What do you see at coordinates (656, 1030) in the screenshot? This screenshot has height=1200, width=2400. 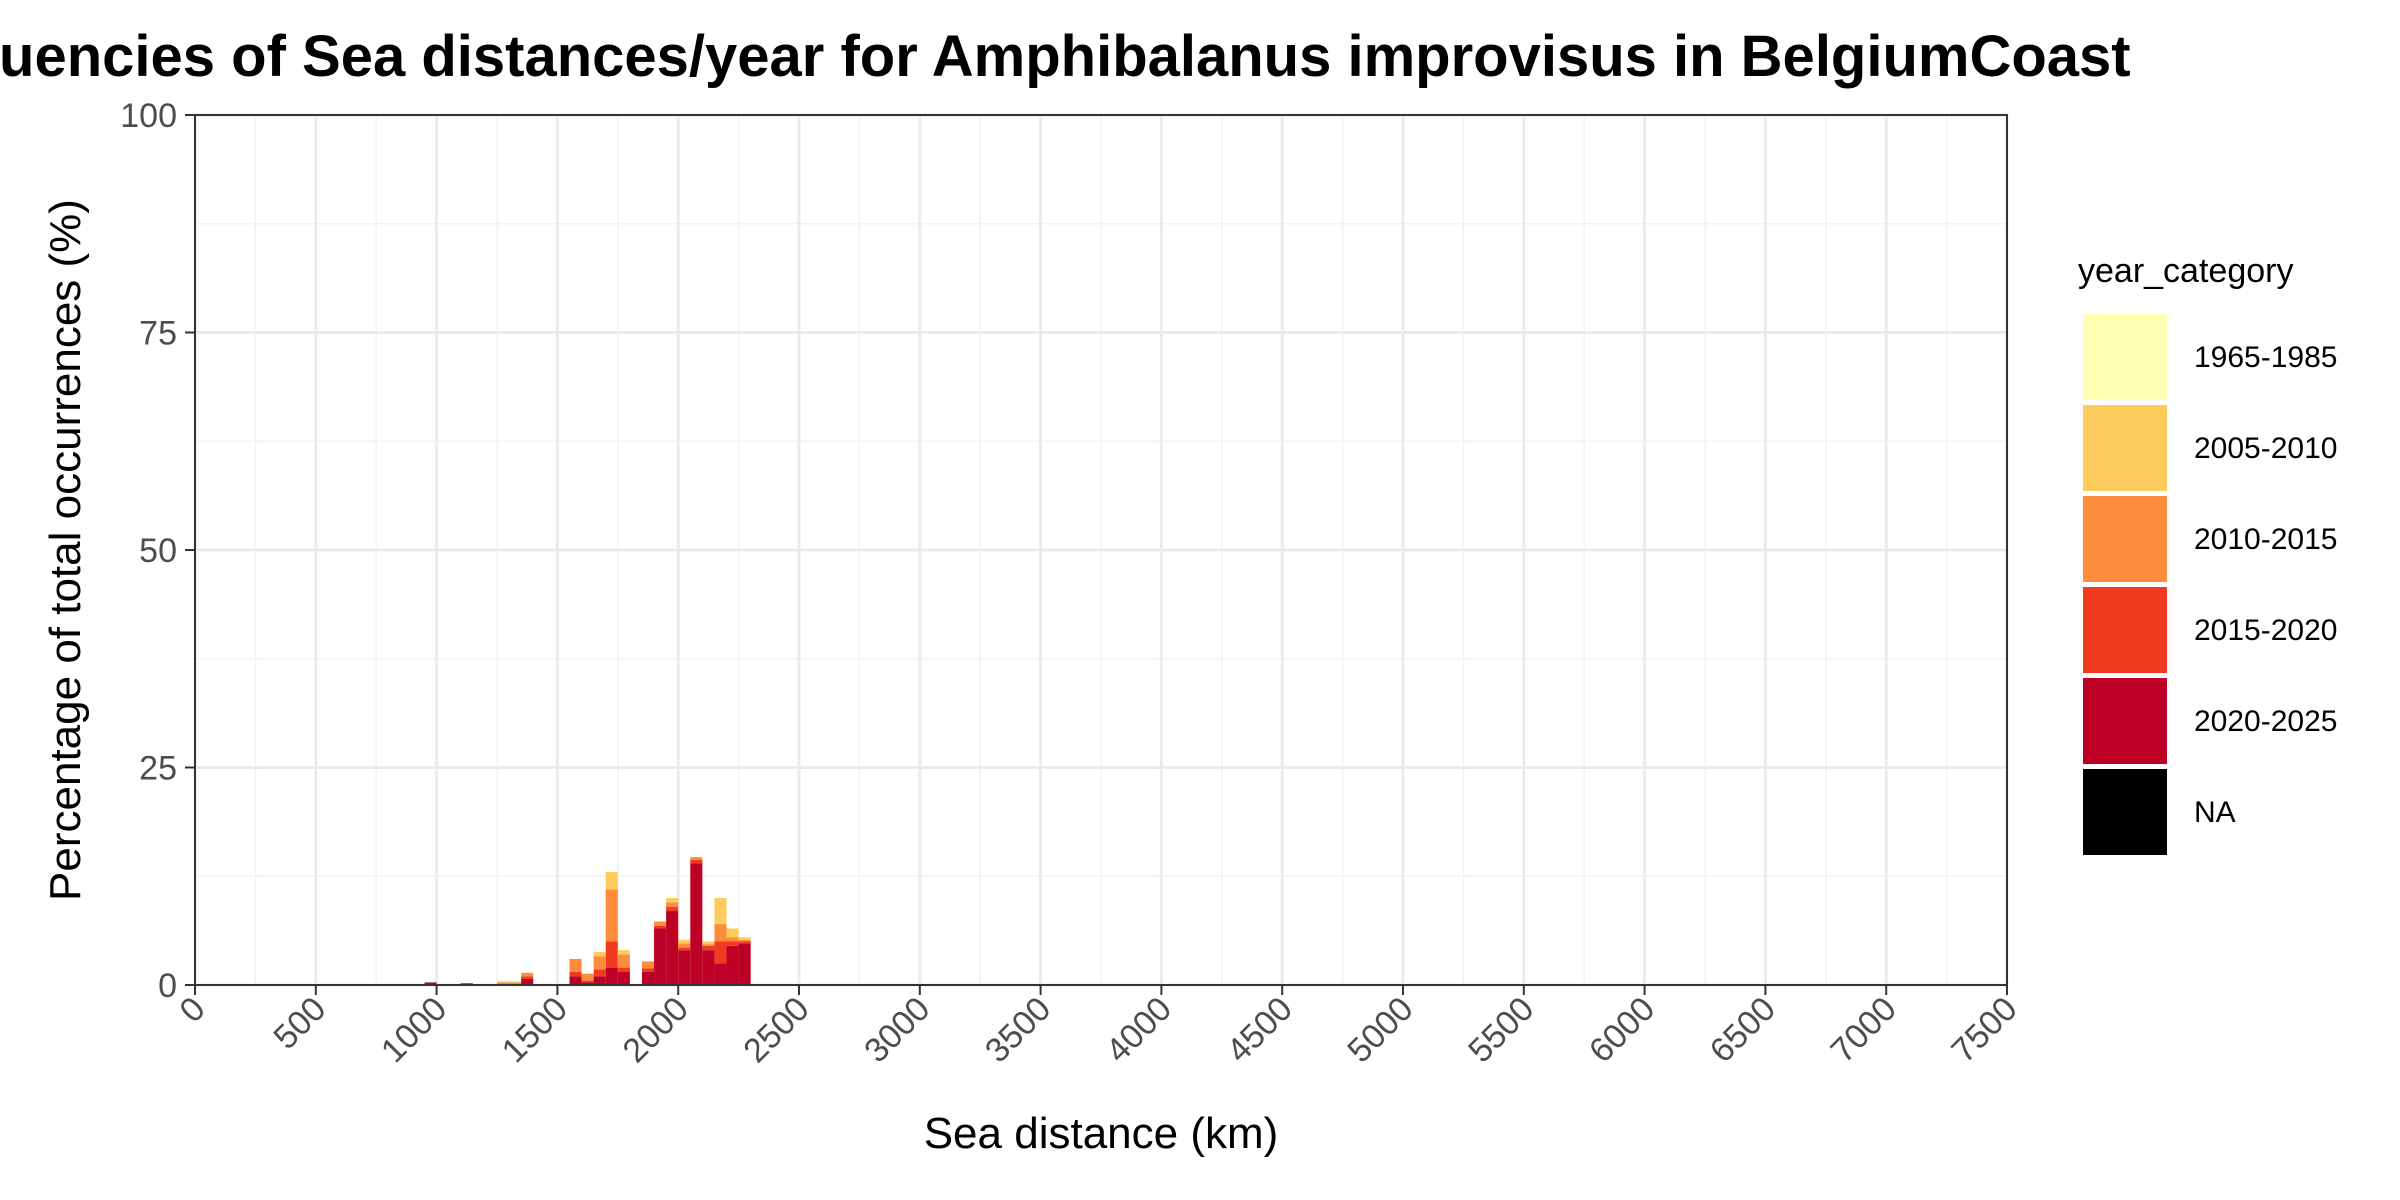 I see `x-tick-label: 2000` at bounding box center [656, 1030].